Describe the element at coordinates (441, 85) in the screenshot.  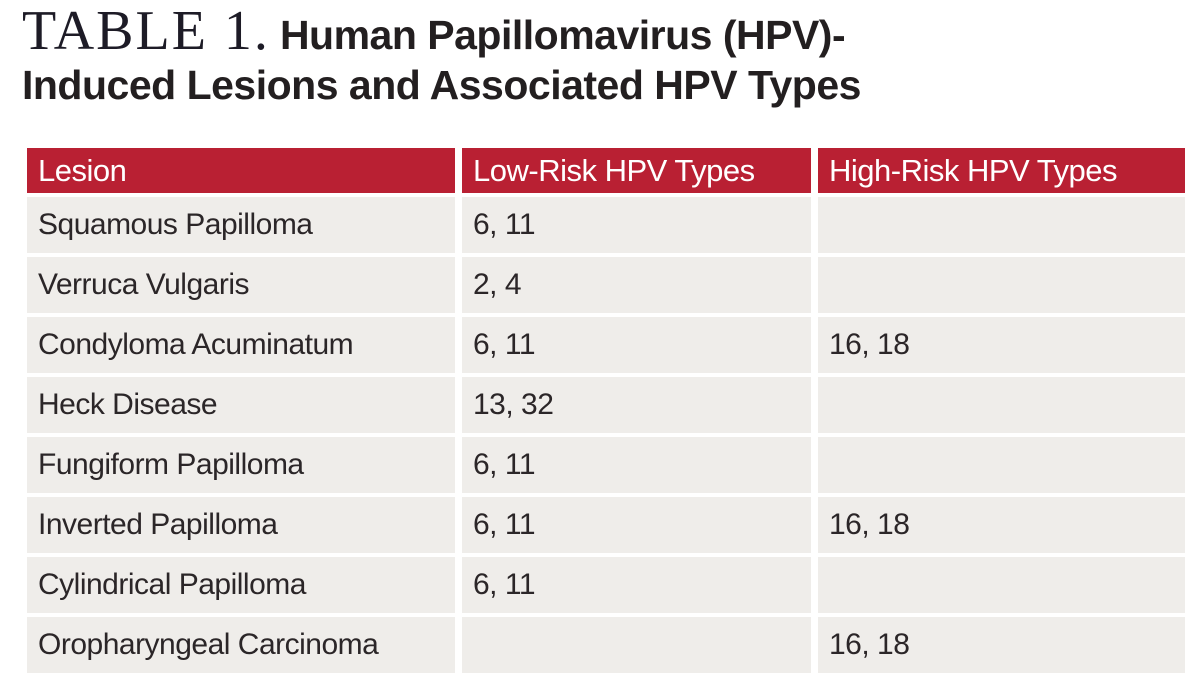
I see `table-title-line2: Induced Lesions and Associated HPV Types` at that location.